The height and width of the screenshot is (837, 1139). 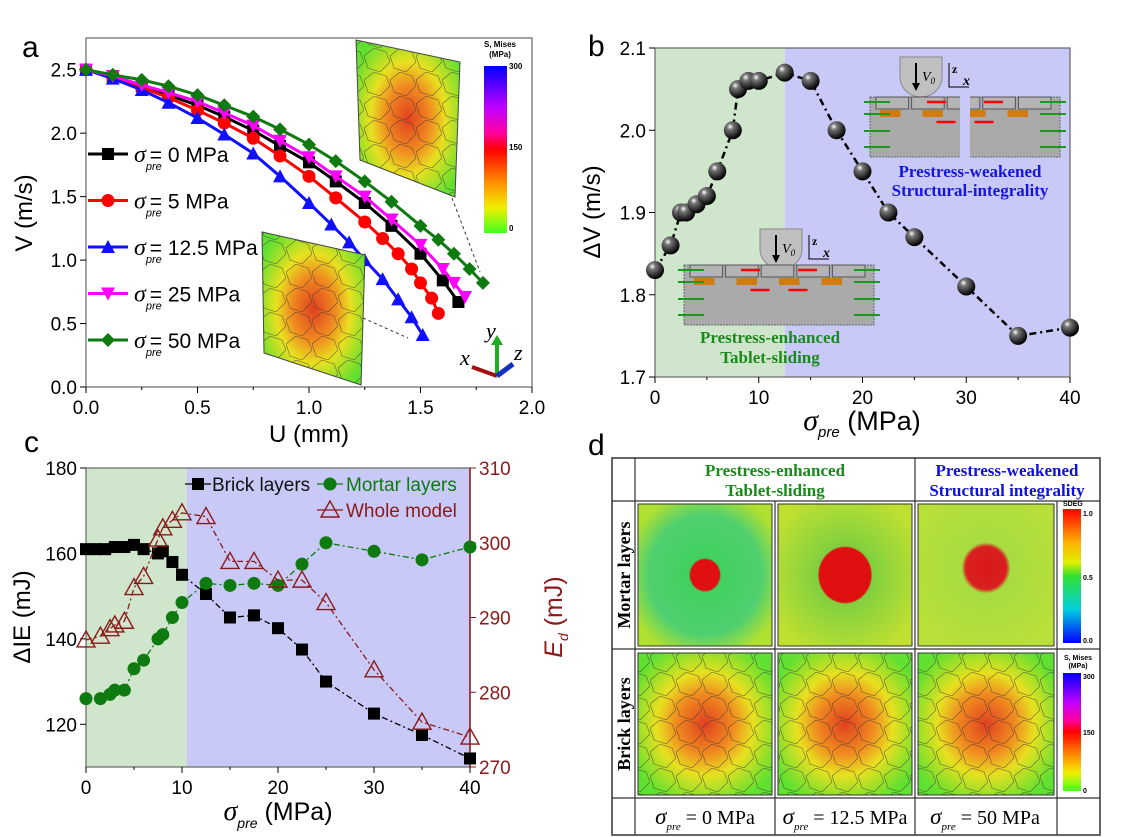 I want to click on x-tick-label: 30, so click(x=373, y=788).